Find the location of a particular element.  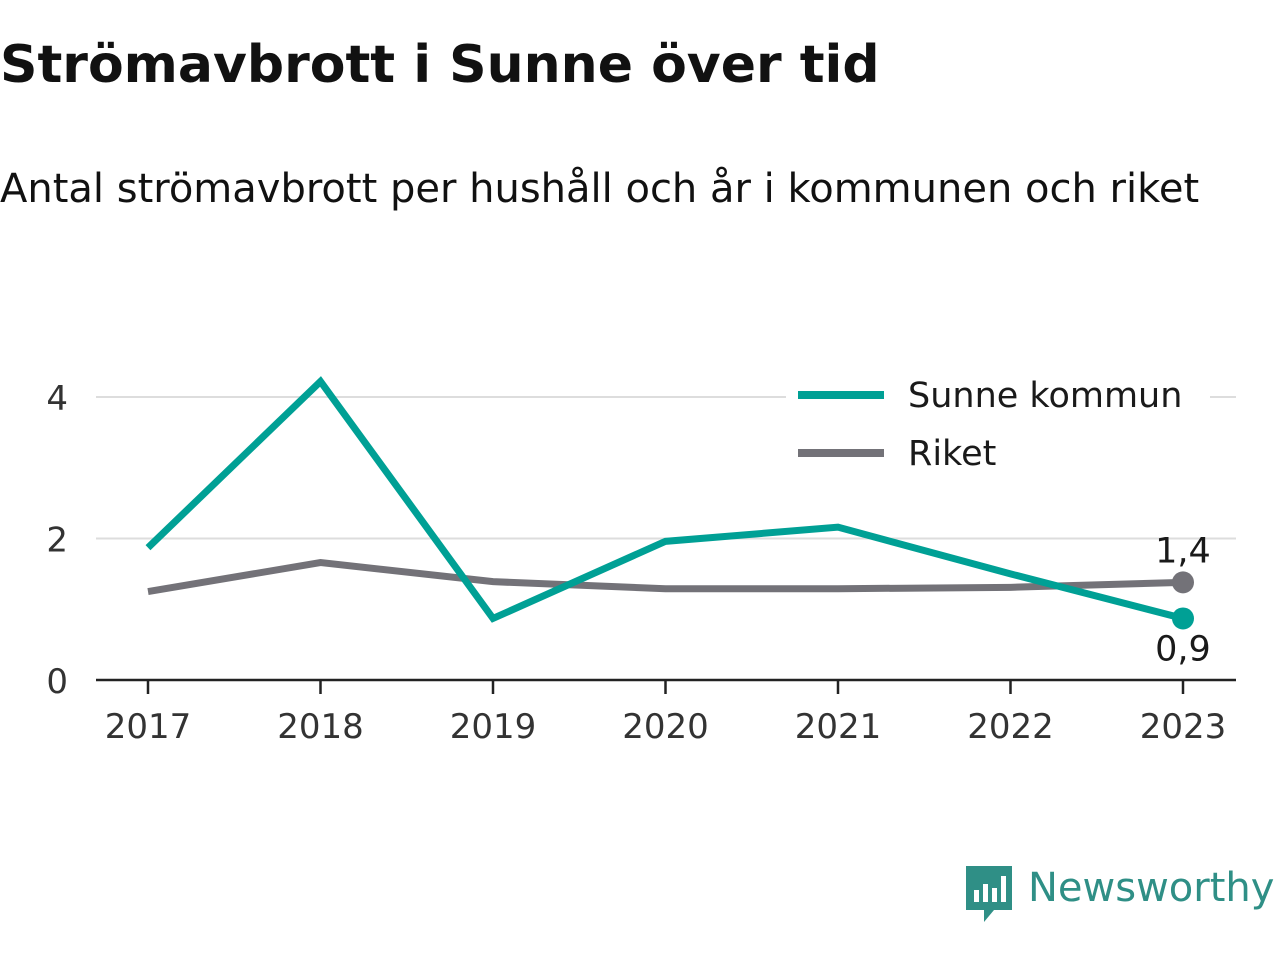

legend: Sunne kommun Riket is located at coordinates (998, 418).